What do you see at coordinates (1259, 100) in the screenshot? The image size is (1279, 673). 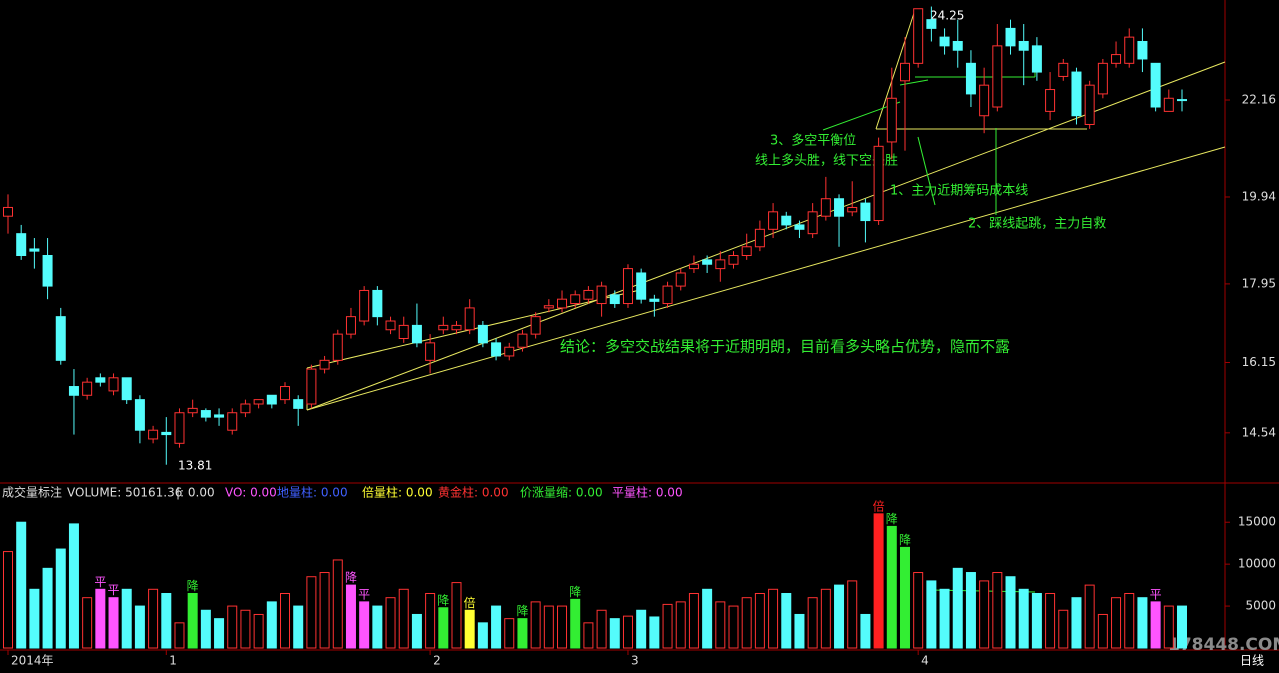 I see `y-tick-label: 22.16` at bounding box center [1259, 100].